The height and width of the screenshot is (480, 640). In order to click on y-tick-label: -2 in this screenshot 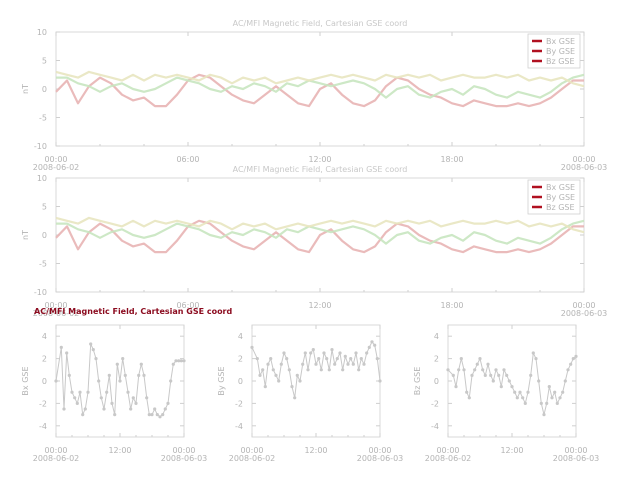, I will do `click(435, 403)`.